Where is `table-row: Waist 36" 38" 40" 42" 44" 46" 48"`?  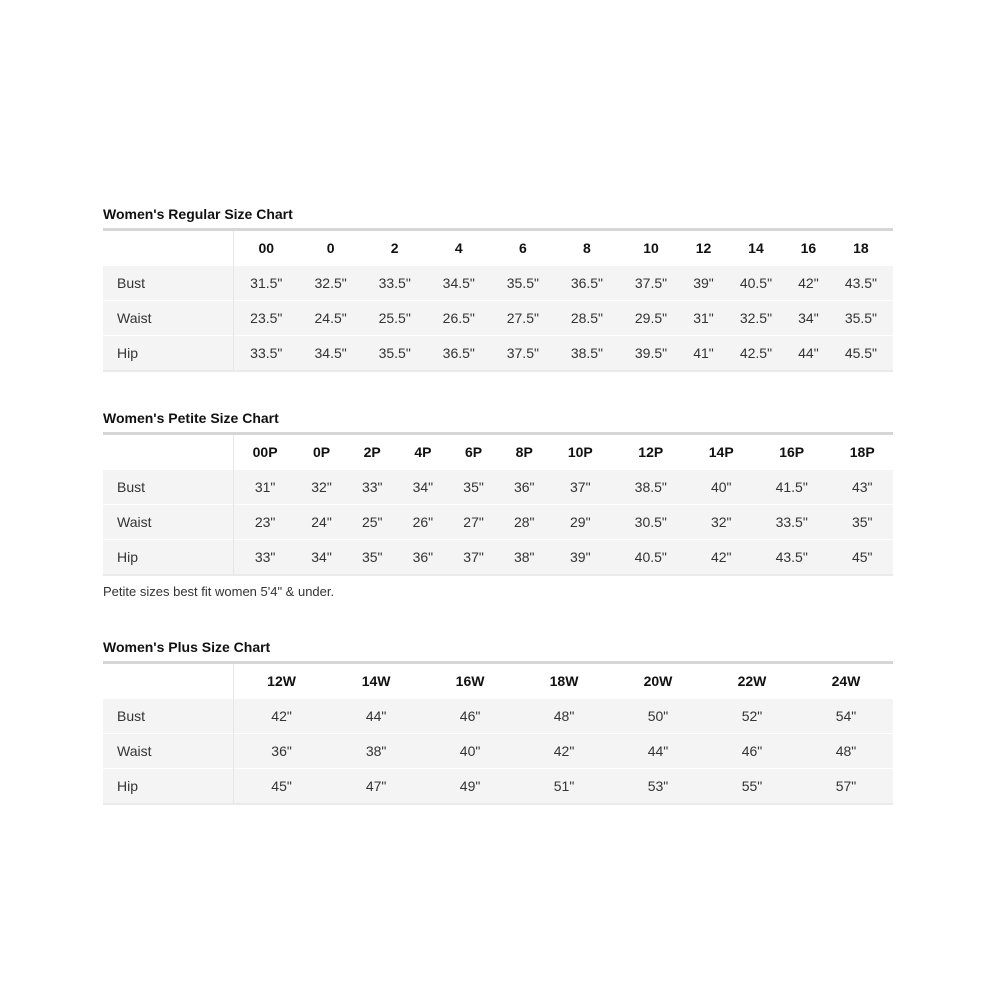 table-row: Waist 36" 38" 40" 42" 44" 46" 48" is located at coordinates (498, 751).